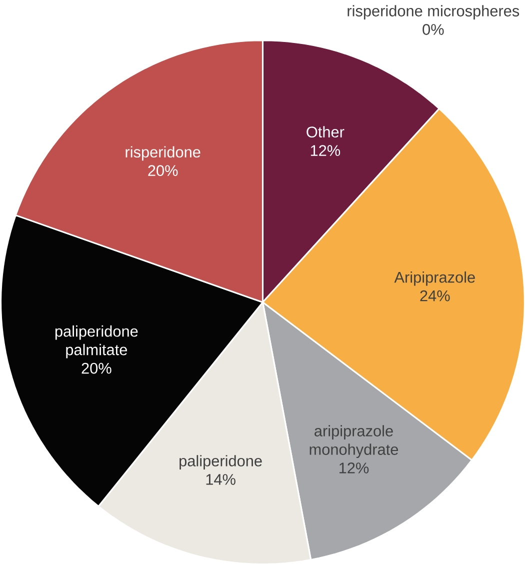  I want to click on slice-label: Other, so click(325, 132).